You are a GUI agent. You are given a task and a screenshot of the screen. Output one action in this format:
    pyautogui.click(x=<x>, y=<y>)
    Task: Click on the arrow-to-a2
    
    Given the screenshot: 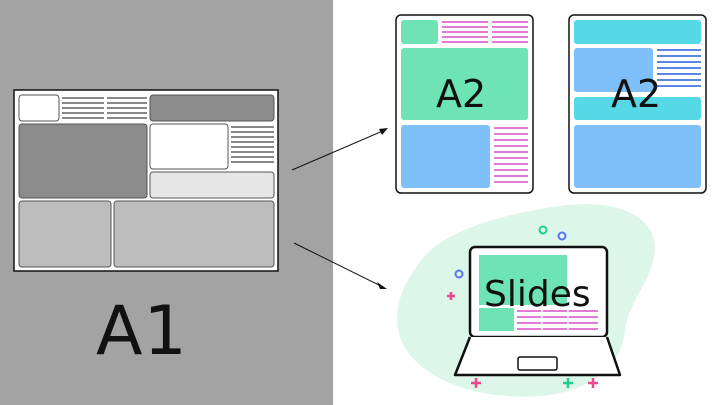 What is the action you would take?
    pyautogui.click(x=339, y=149)
    